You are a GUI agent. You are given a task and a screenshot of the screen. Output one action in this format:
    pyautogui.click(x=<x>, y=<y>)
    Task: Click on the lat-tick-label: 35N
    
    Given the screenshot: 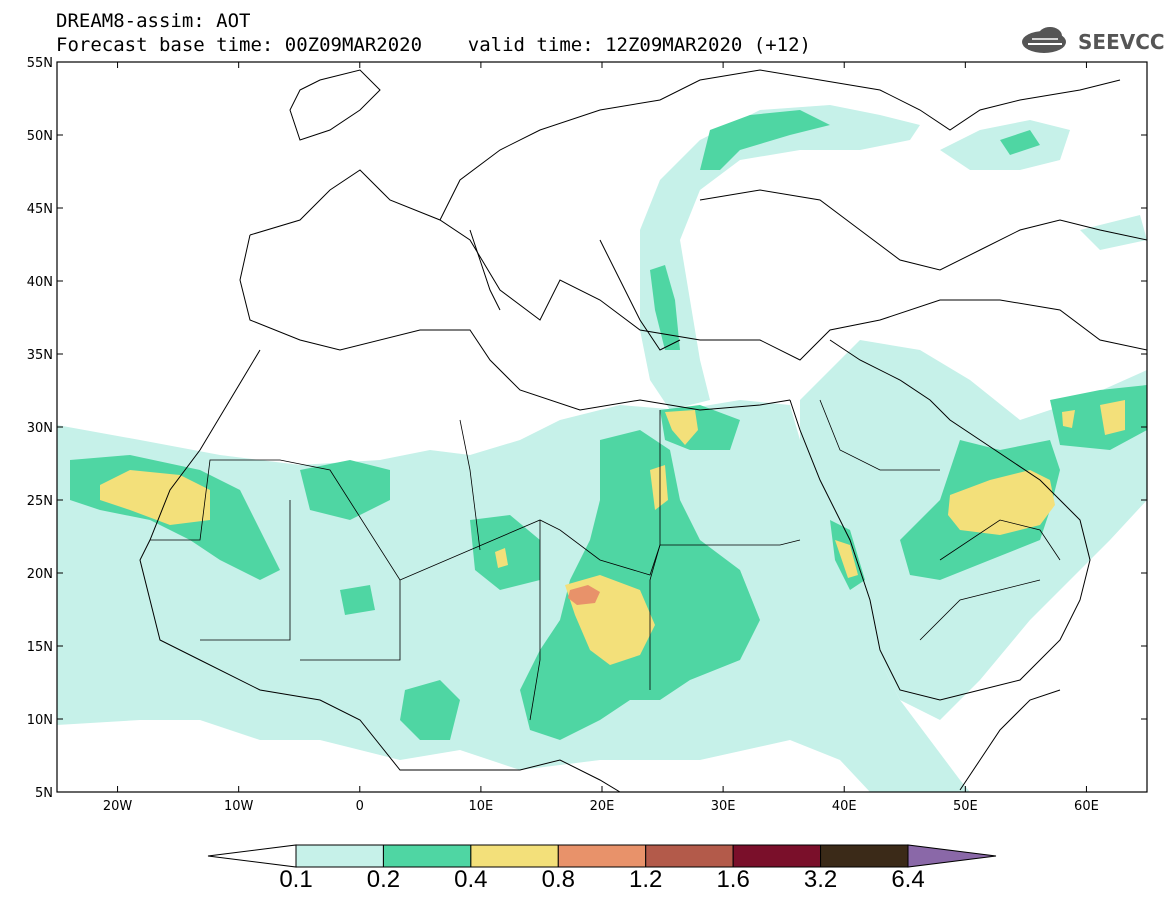 What is the action you would take?
    pyautogui.click(x=40, y=355)
    